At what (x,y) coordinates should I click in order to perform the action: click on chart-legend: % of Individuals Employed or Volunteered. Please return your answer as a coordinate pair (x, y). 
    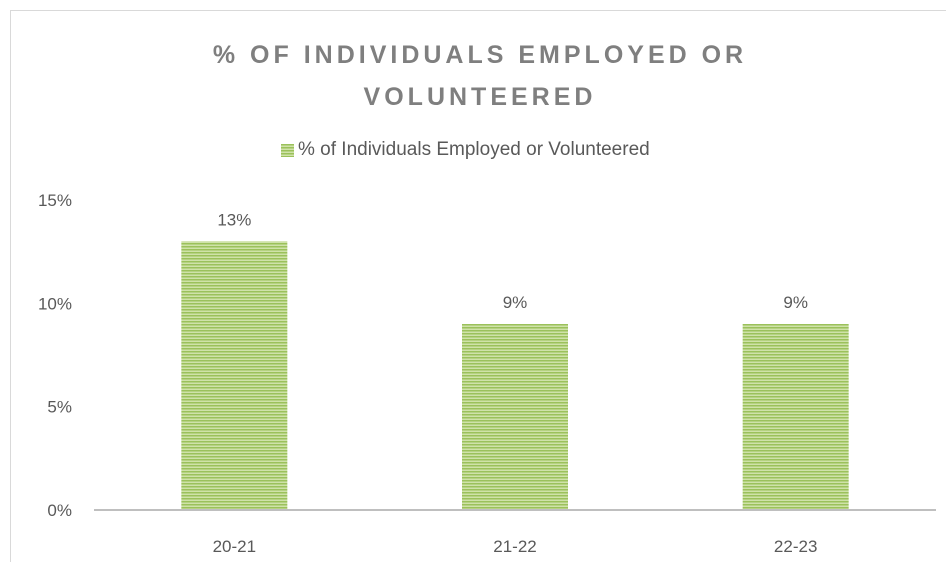
    Looking at the image, I should click on (465, 150).